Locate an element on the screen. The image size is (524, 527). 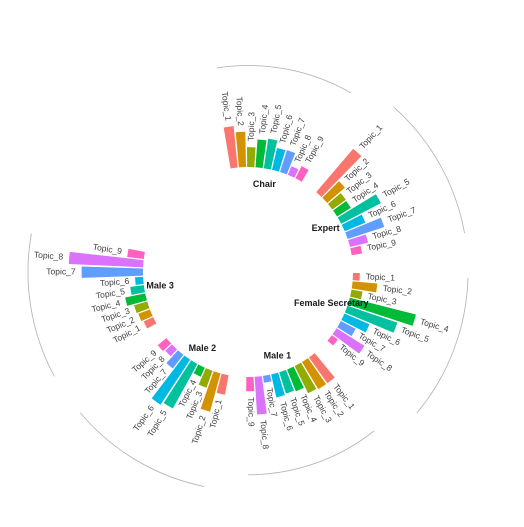
group-label: Male 3 is located at coordinates (160, 286).